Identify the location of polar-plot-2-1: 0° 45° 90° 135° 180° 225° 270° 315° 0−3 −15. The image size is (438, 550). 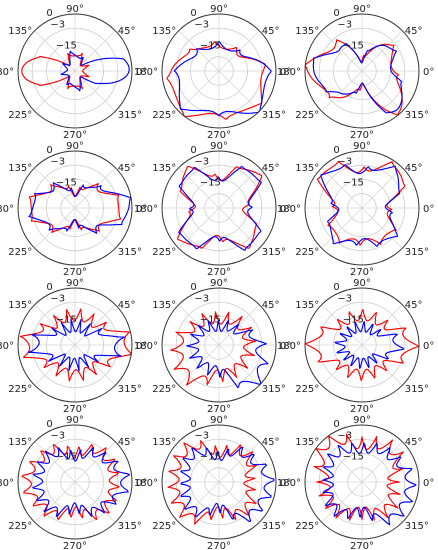
(73, 209).